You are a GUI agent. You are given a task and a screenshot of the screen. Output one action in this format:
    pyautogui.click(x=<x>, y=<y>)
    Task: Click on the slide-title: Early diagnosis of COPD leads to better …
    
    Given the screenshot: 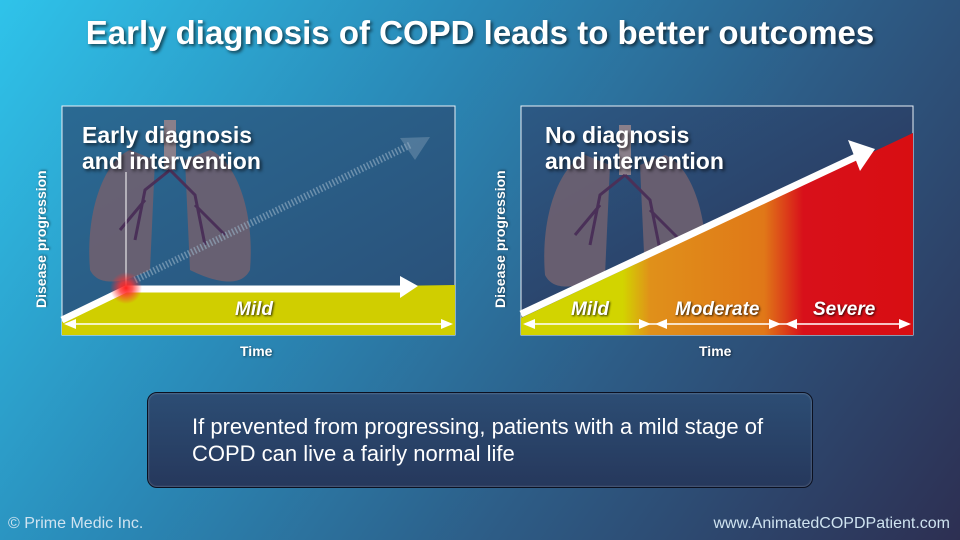 What is the action you would take?
    pyautogui.click(x=480, y=32)
    